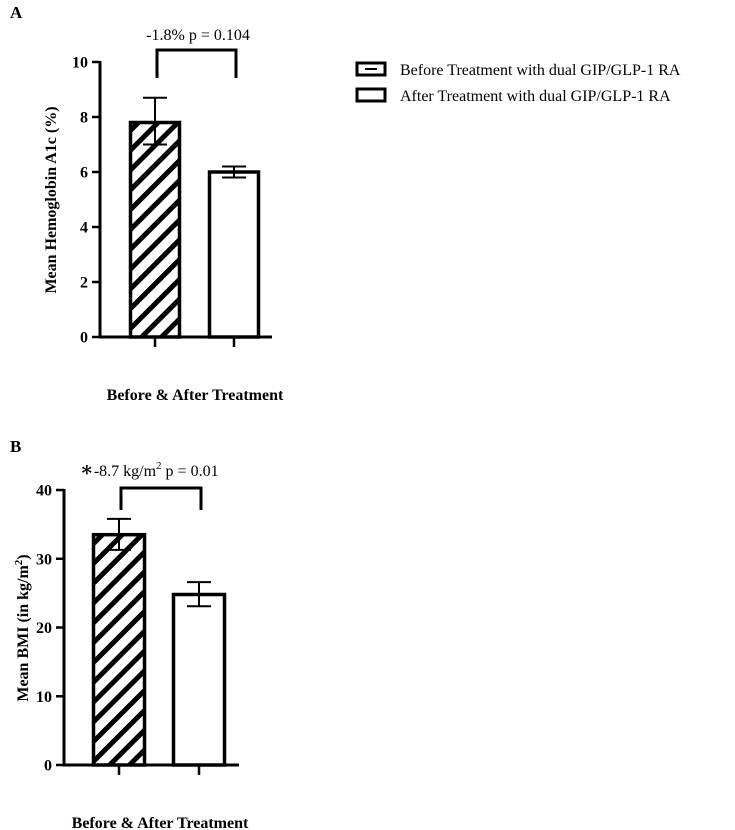 Image resolution: width=735 pixels, height=830 pixels. What do you see at coordinates (84, 228) in the screenshot?
I see `panel-a-y-tick-label: 4` at bounding box center [84, 228].